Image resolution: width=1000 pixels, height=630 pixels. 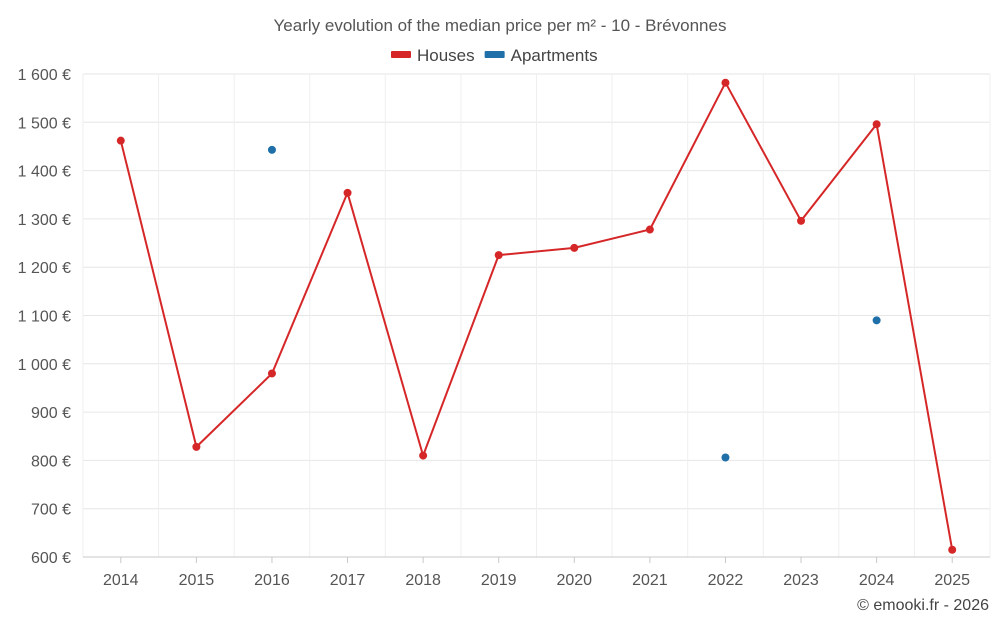 What do you see at coordinates (876, 124) in the screenshot?
I see `data-point-houses-2024` at bounding box center [876, 124].